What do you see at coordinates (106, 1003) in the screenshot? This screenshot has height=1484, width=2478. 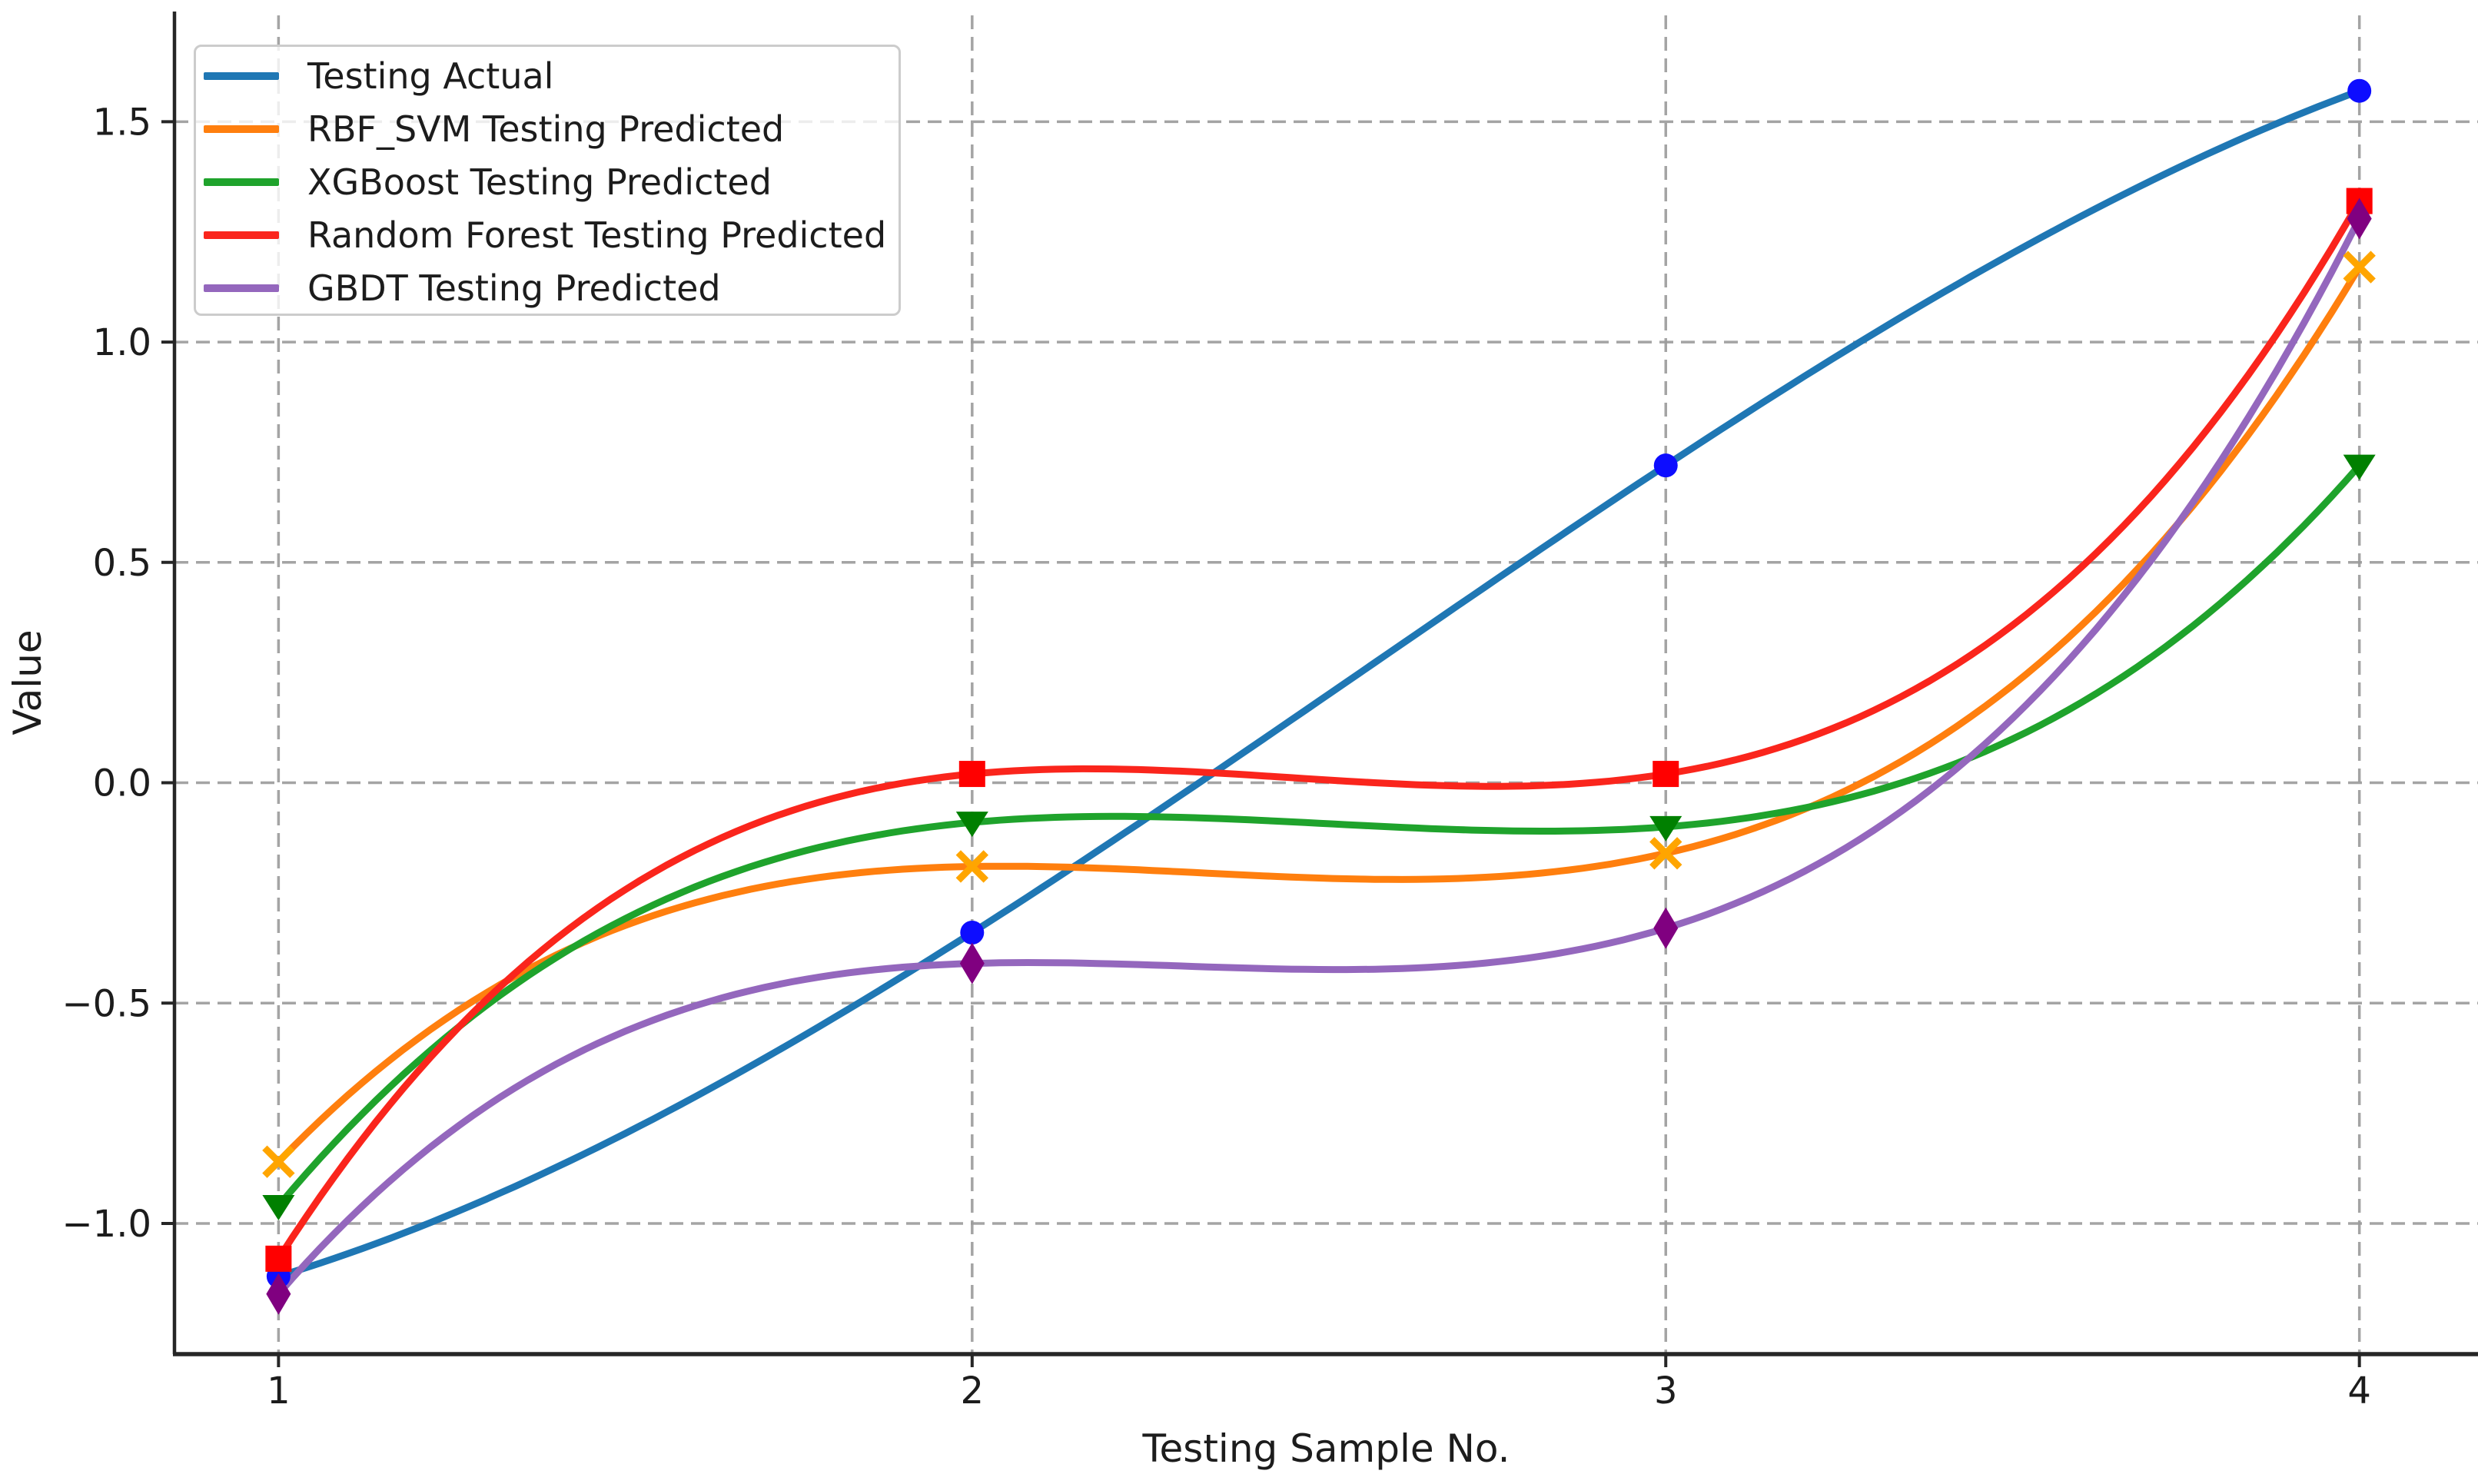 I see `y-tick-label: −0.5` at bounding box center [106, 1003].